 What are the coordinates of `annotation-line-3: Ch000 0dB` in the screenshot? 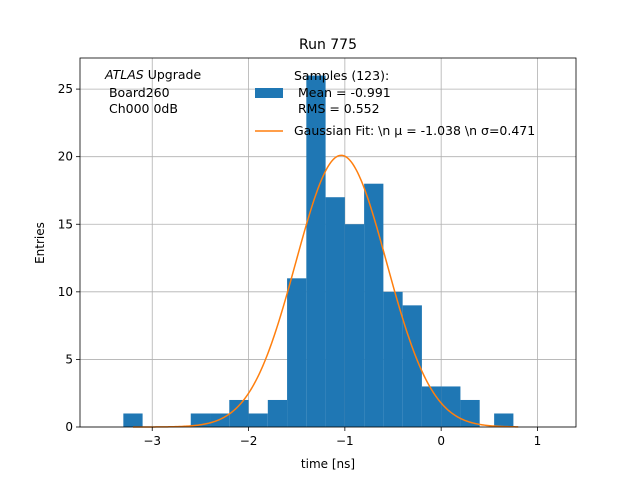 It's located at (141, 108).